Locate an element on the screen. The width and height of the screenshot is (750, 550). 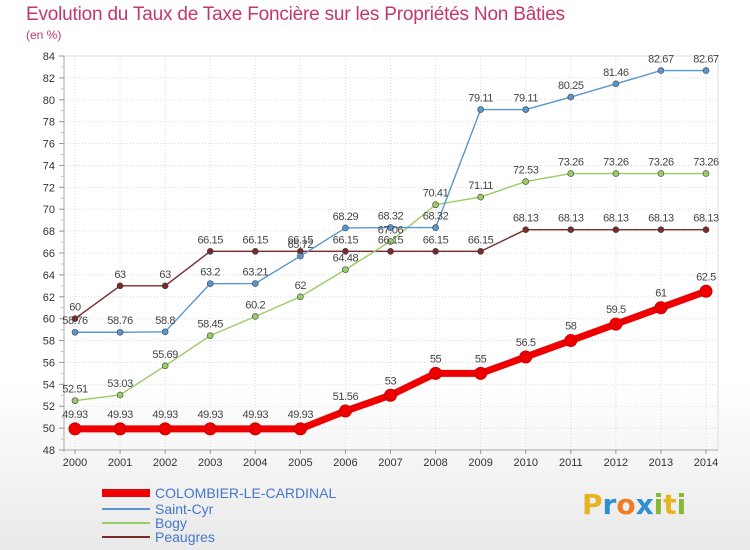
x-tick-label: 2010 is located at coordinates (525, 463).